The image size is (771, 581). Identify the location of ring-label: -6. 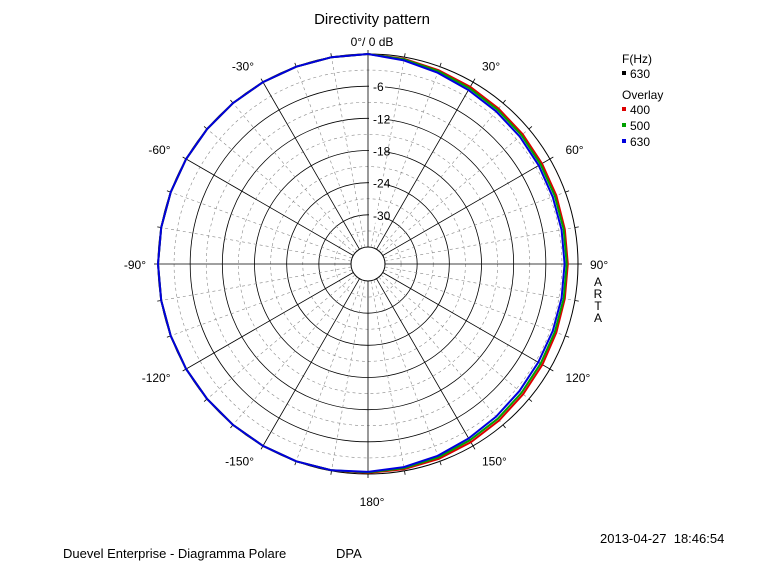
(378, 87).